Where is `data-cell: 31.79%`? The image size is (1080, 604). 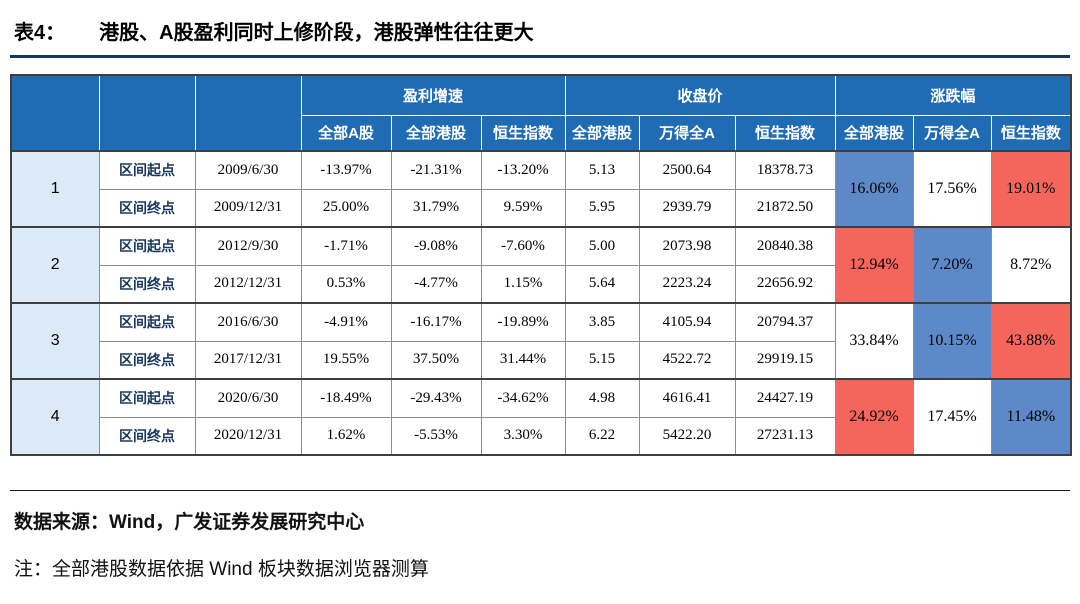 data-cell: 31.79% is located at coordinates (436, 208).